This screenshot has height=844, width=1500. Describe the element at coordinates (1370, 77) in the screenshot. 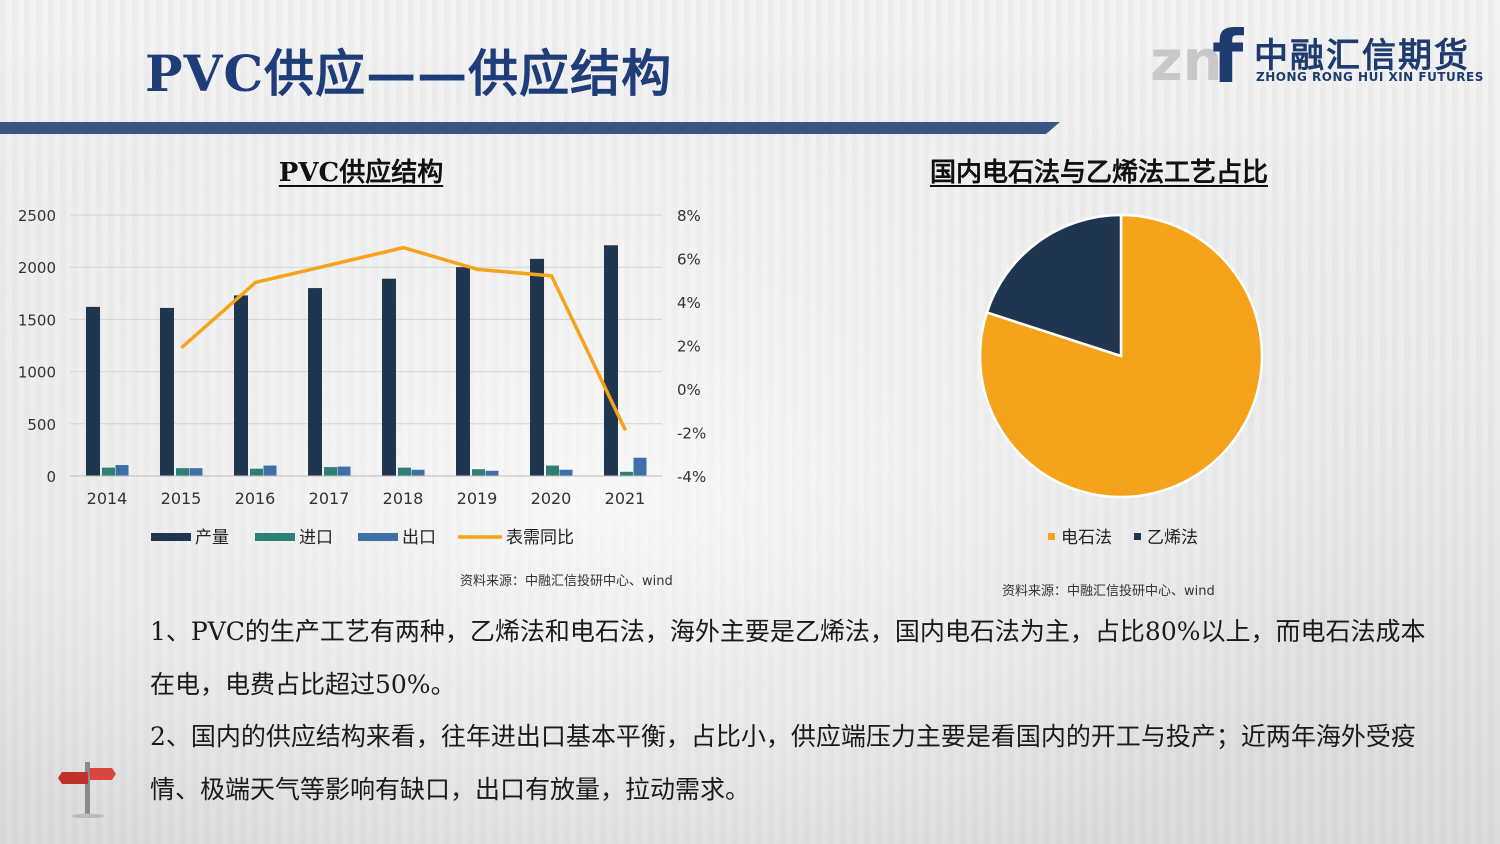

I see `logo-english-name: ZHONG RONG HUI XIN FUTURES` at that location.